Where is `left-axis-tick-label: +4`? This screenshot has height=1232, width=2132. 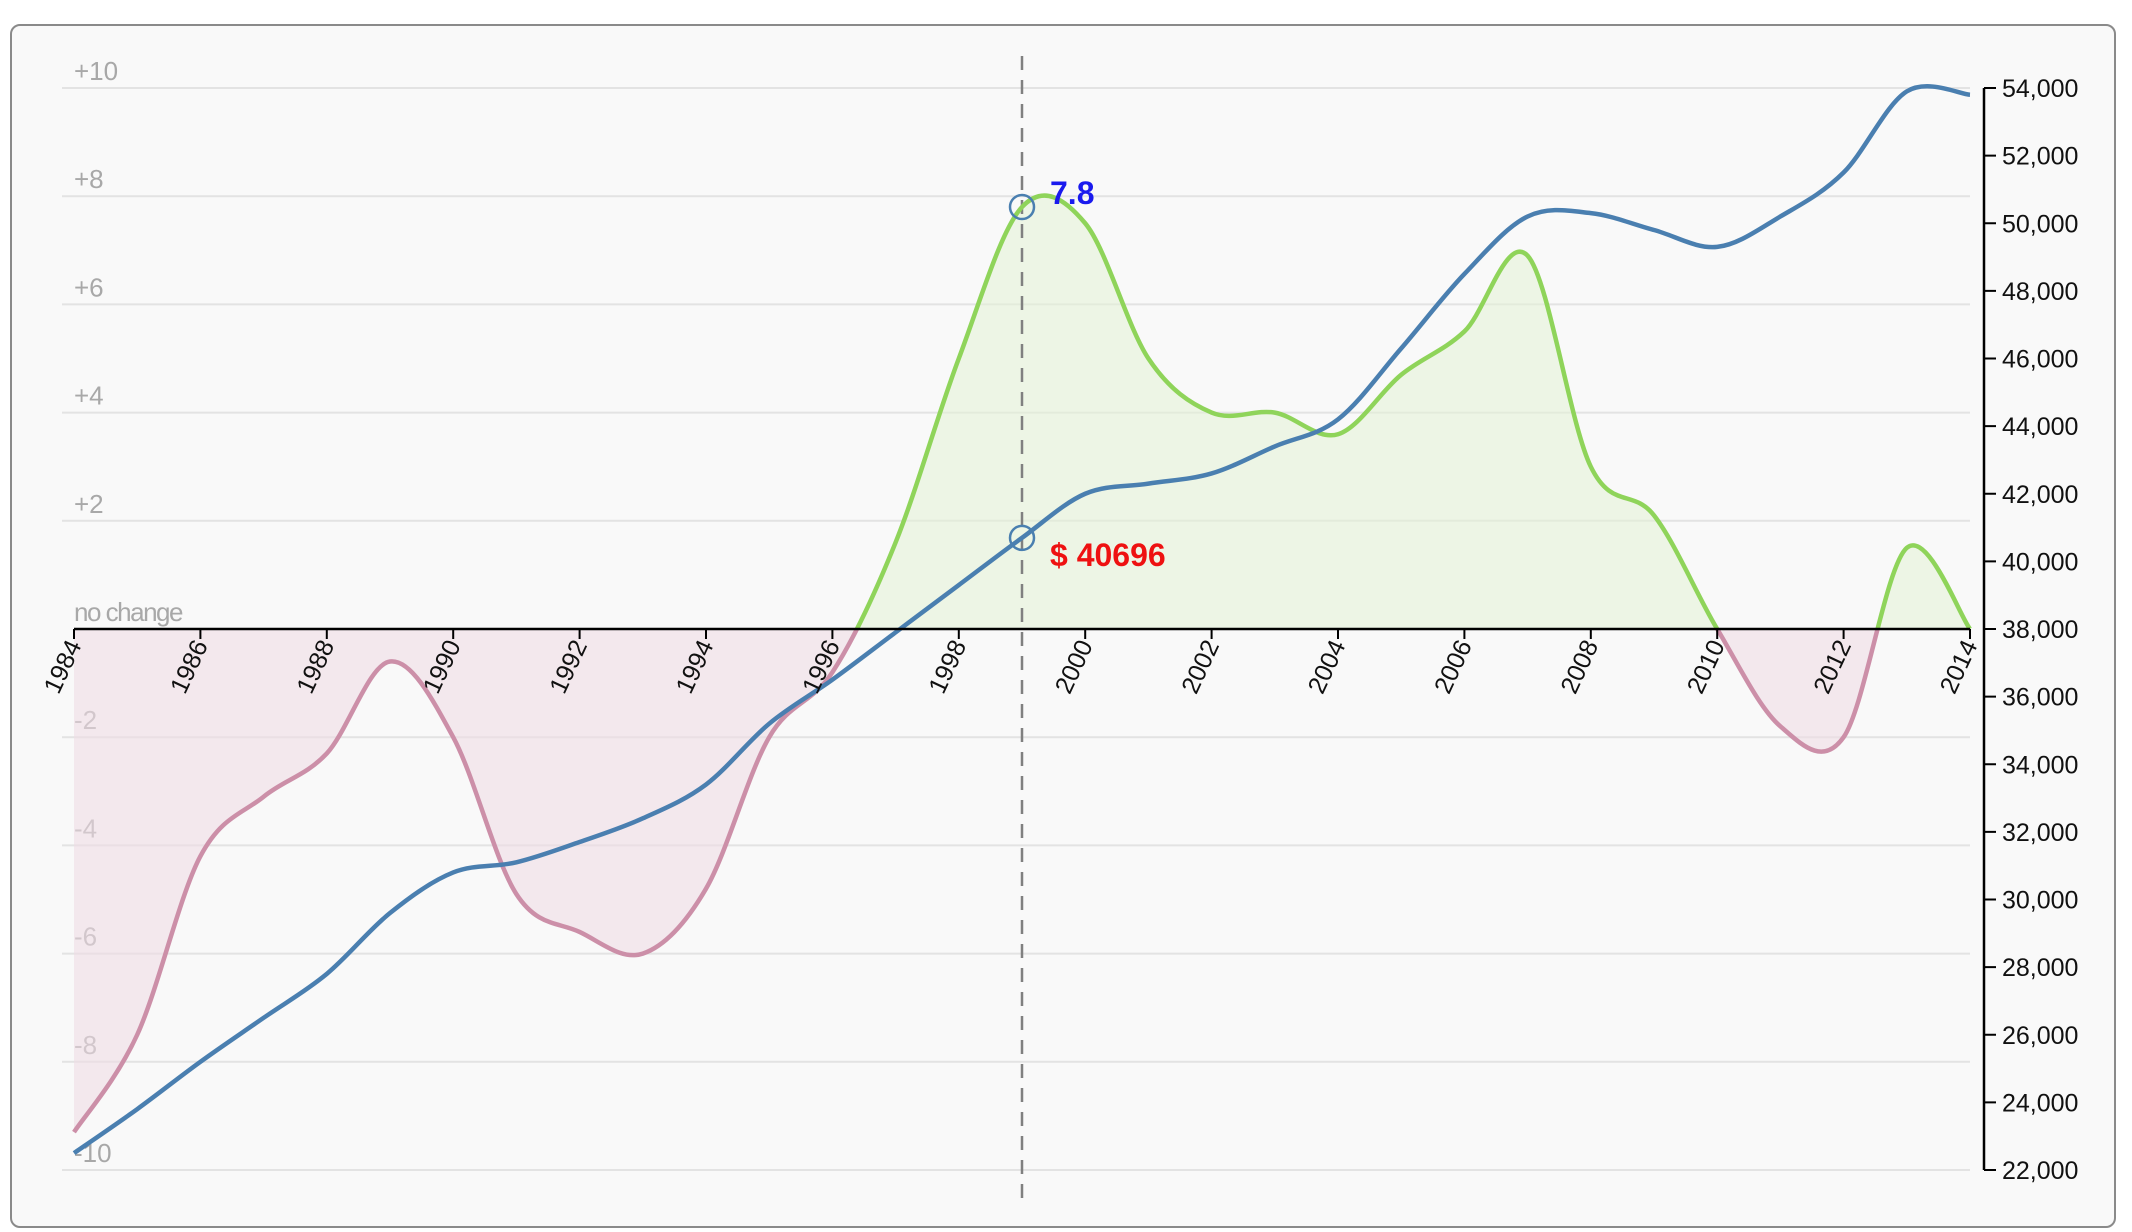
left-axis-tick-label: +4 is located at coordinates (89, 396).